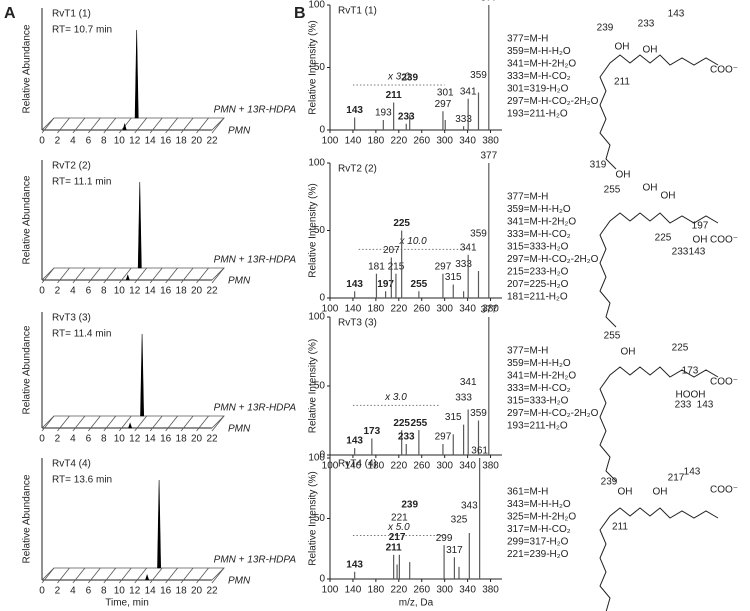 The width and height of the screenshot is (750, 611). I want to click on scale-note: x 3.0, so click(395, 397).